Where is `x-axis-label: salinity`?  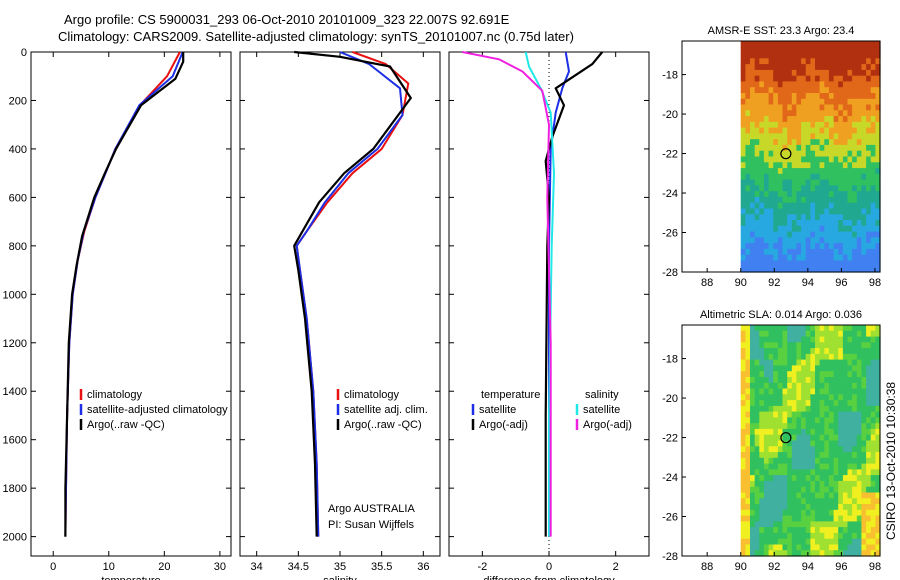 x-axis-label: salinity is located at coordinates (340, 577).